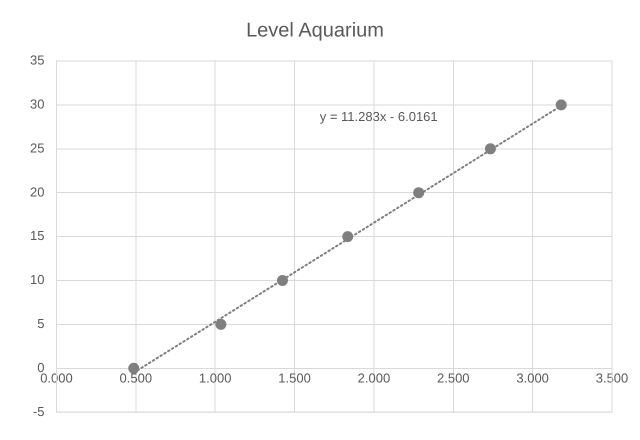 The height and width of the screenshot is (440, 640). Describe the element at coordinates (315, 31) in the screenshot. I see `chart-title: Level Aquarium` at that location.